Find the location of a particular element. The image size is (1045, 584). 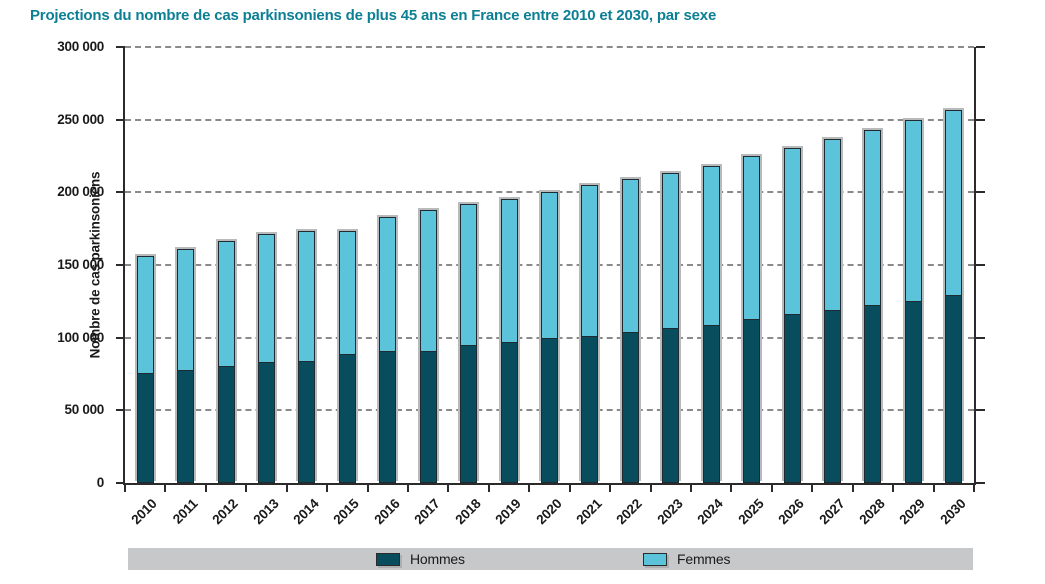

bar-2030 is located at coordinates (954, 296).